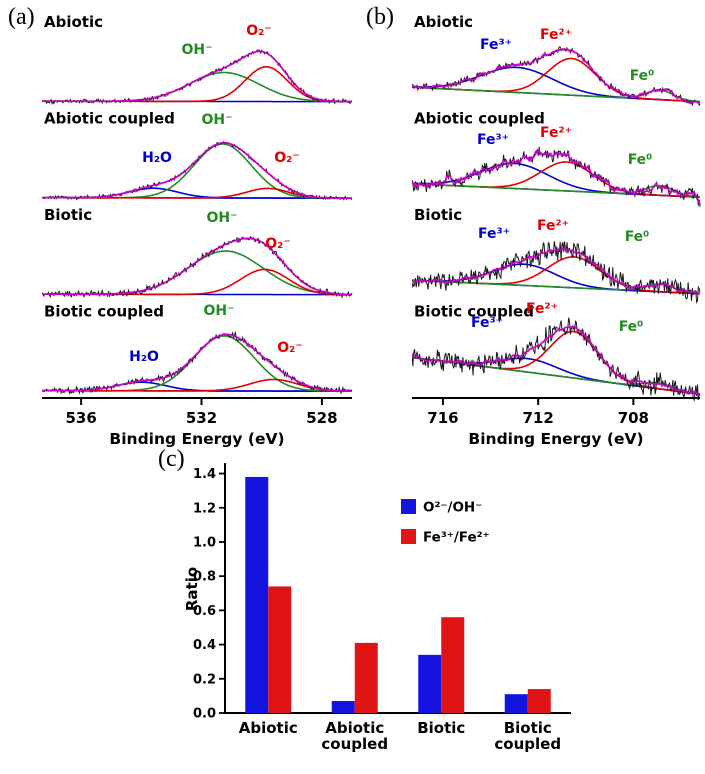 This screenshot has height=774, width=705. Describe the element at coordinates (204, 645) in the screenshot. I see `y-tick-label: 0.4` at that location.